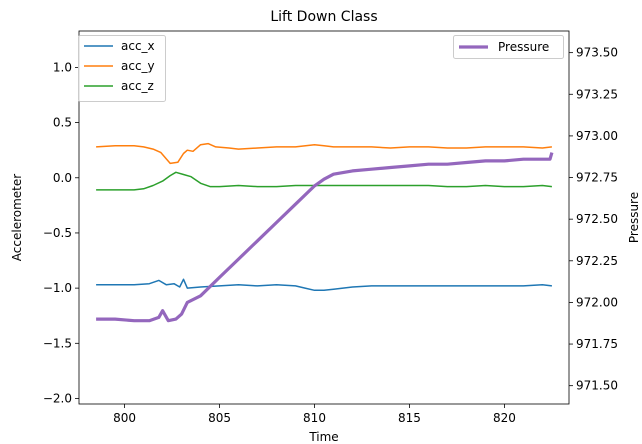  I want to click on series-line-acc-z, so click(324, 181).